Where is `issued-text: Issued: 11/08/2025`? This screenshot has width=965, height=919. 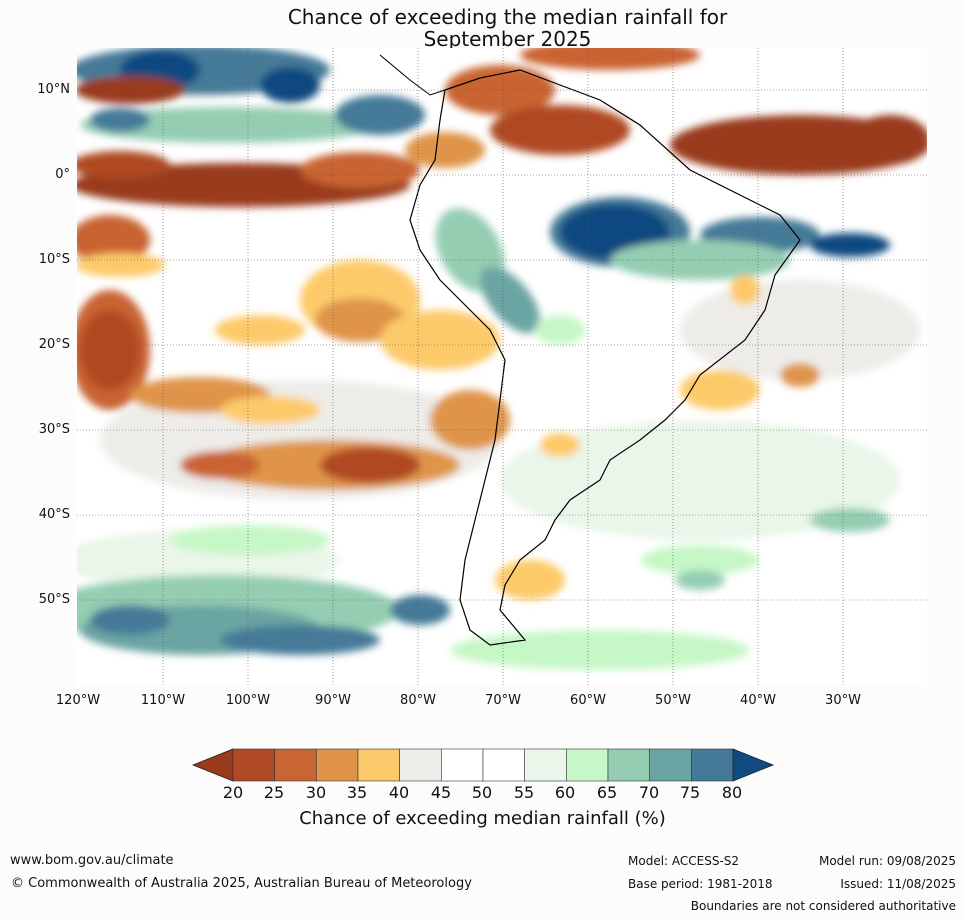 issued-text: Issued: 11/08/2025 is located at coordinates (898, 884).